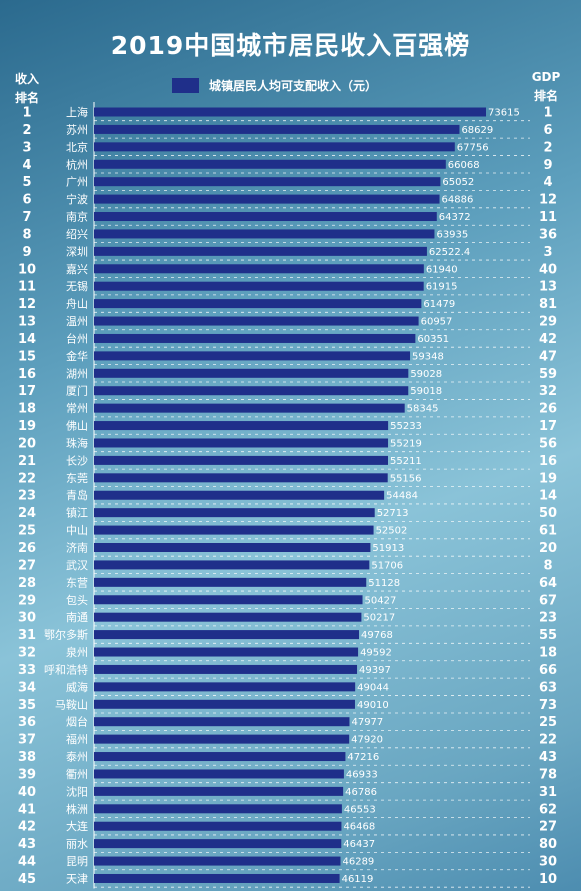  Describe the element at coordinates (26, 200) in the screenshot. I see `income-rank: 6` at that location.